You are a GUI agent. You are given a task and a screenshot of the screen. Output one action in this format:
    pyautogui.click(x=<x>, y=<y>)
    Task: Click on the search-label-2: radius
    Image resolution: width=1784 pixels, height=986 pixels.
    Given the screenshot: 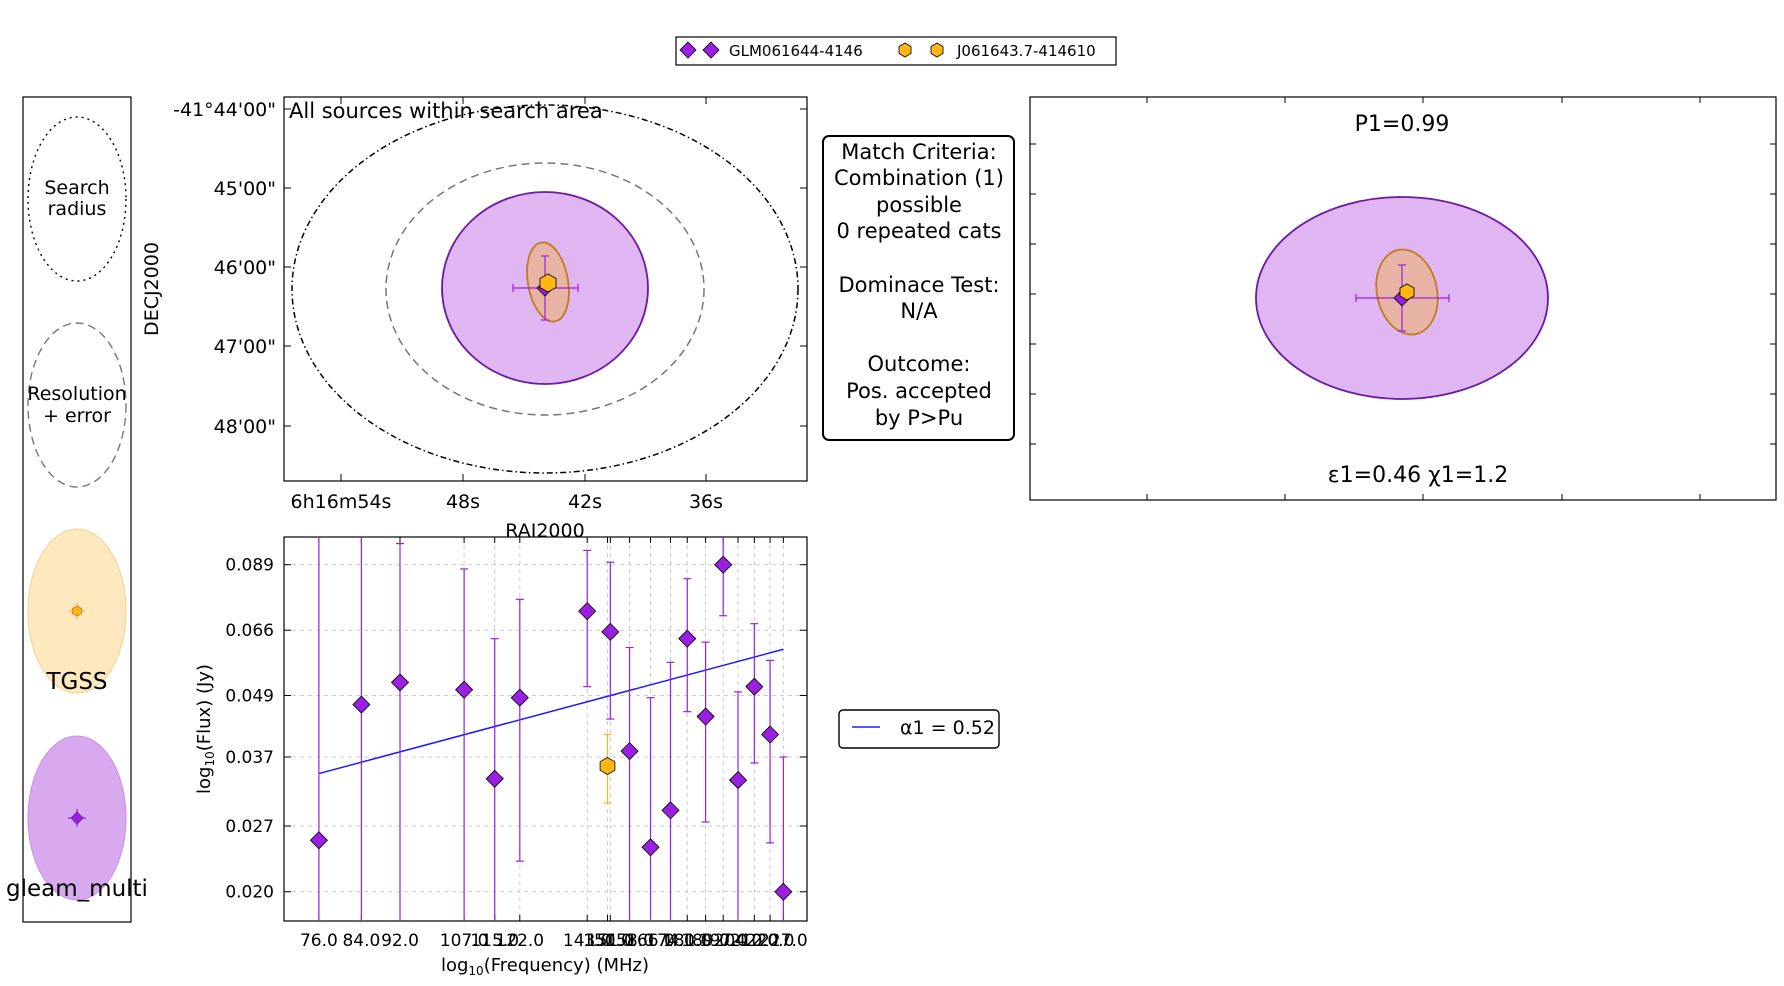 What is the action you would take?
    pyautogui.click(x=77, y=209)
    